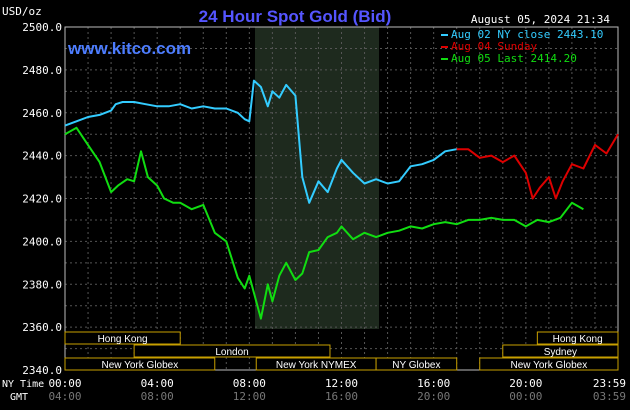 The width and height of the screenshot is (630, 410). Describe the element at coordinates (64, 383) in the screenshot. I see `x-tick-label-ny: 00:00` at that location.